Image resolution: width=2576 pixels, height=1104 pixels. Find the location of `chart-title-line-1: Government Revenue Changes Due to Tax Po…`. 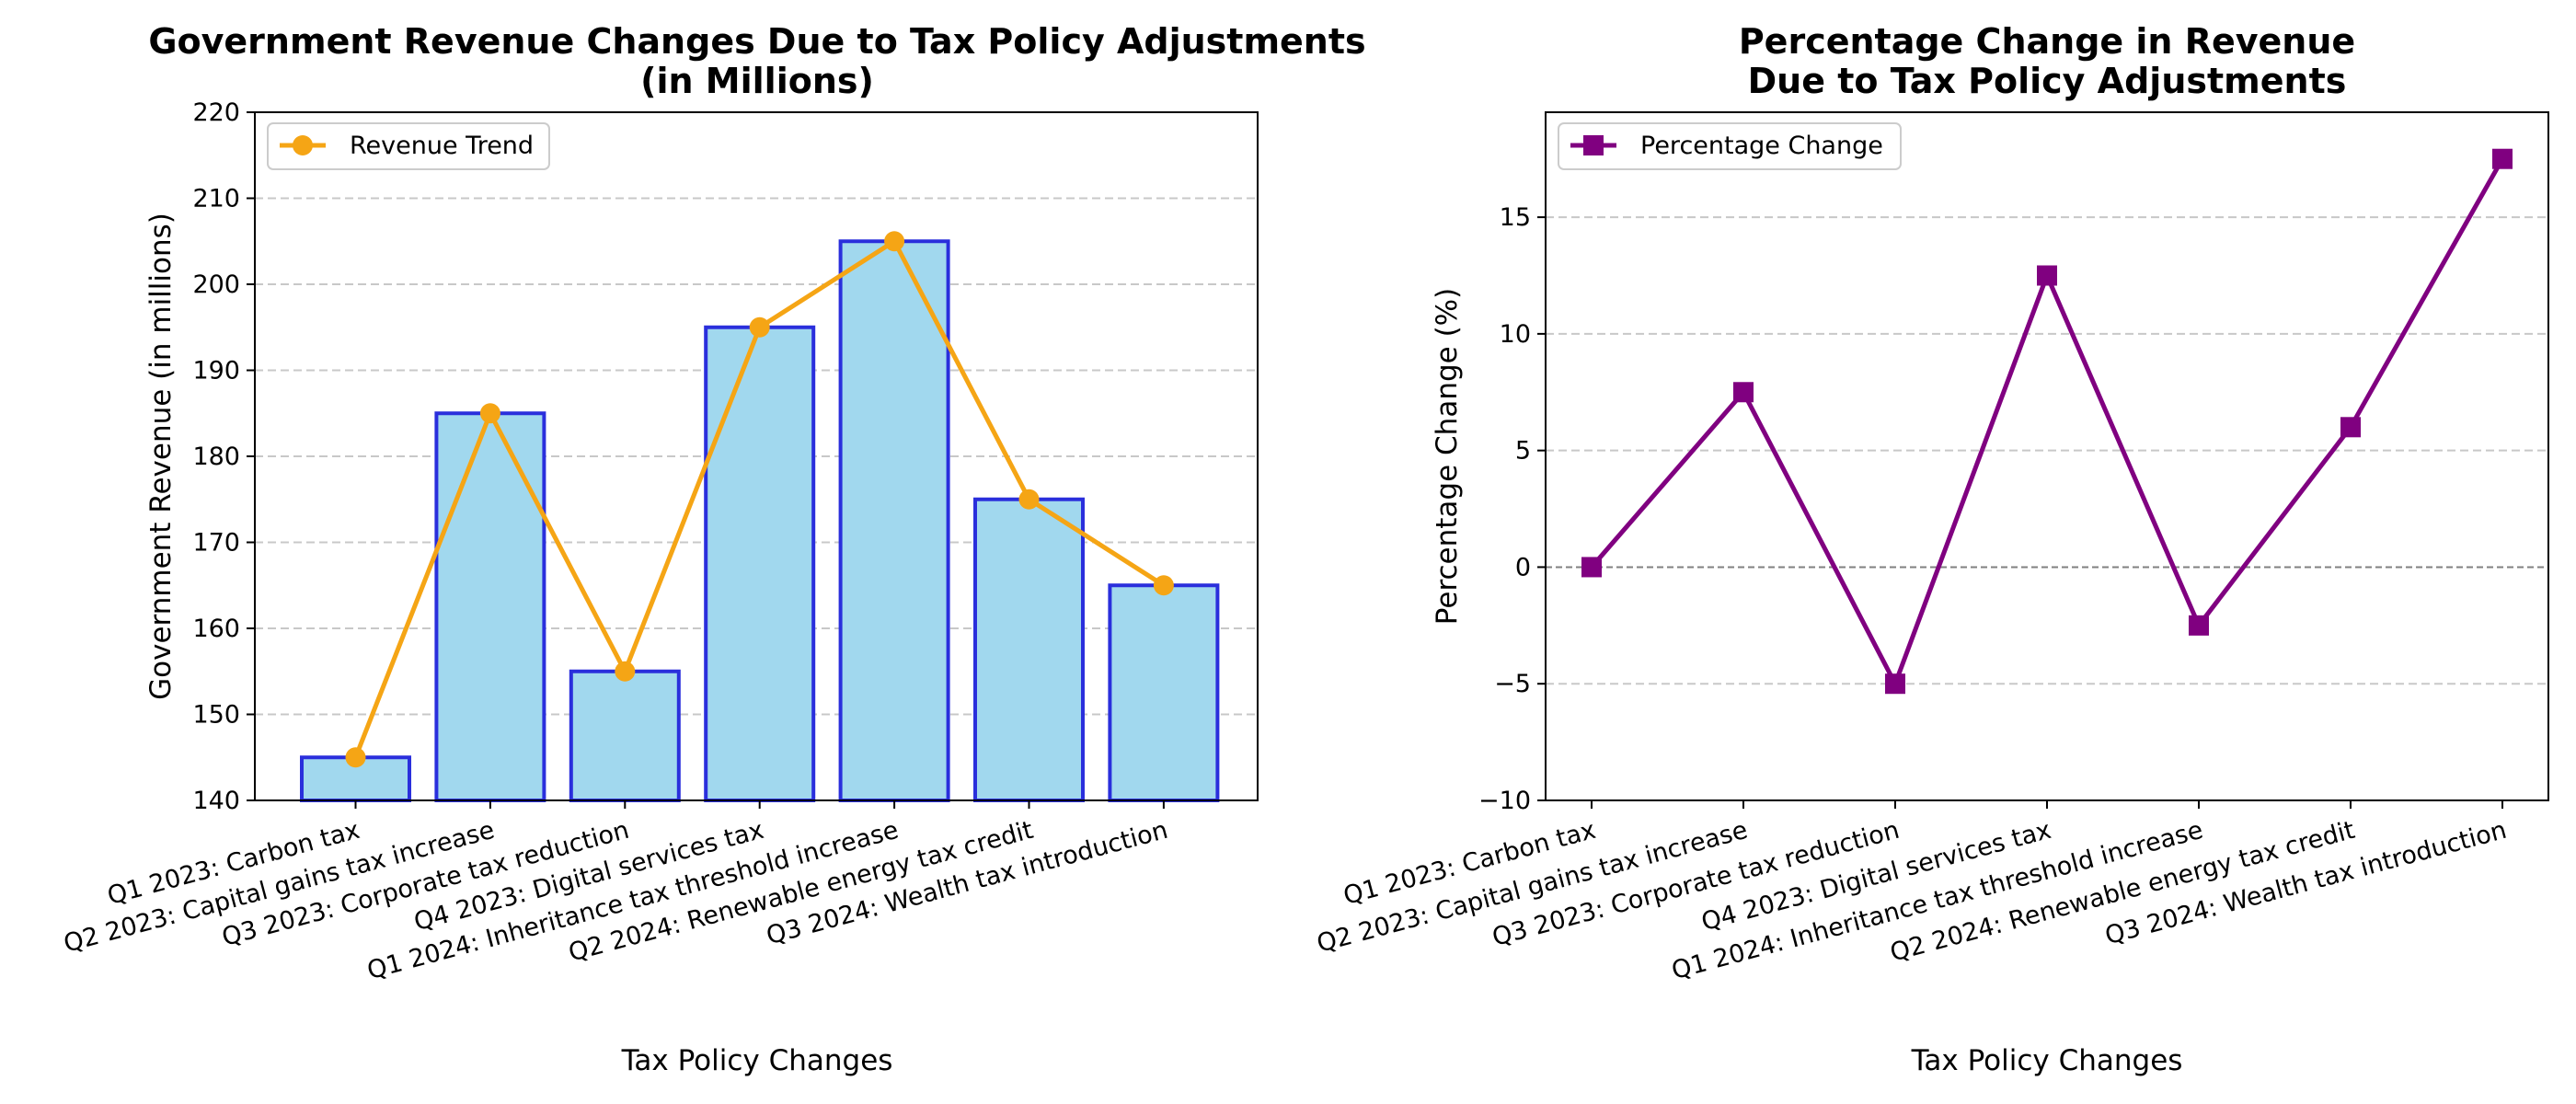

chart-title-line-1: Government Revenue Changes Due to Tax Po… is located at coordinates (756, 41).